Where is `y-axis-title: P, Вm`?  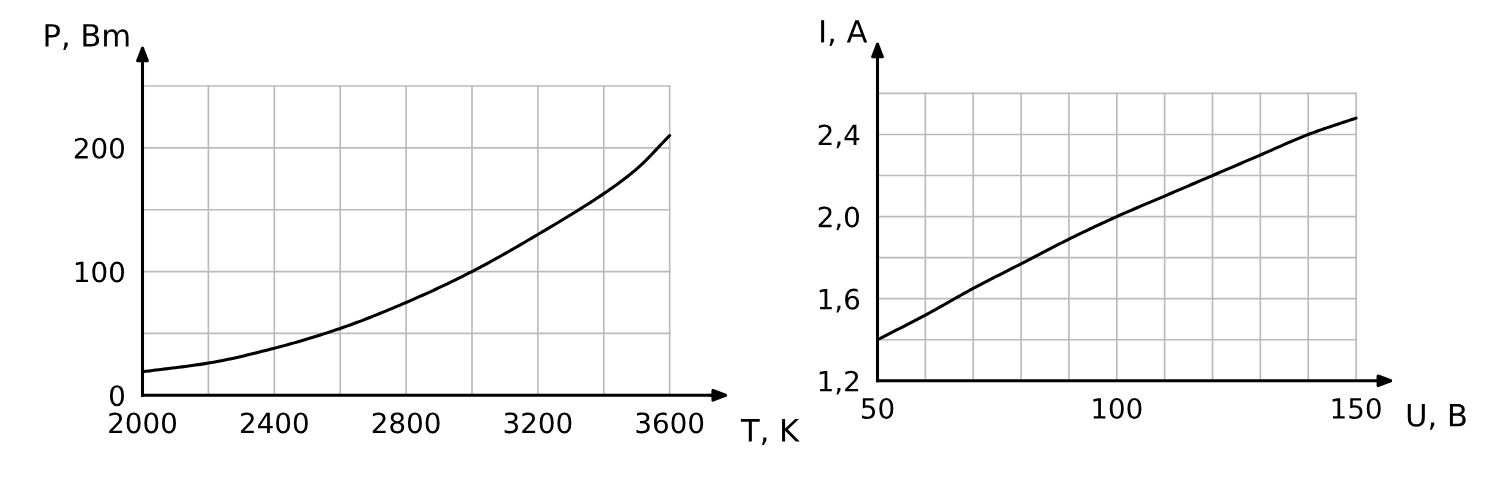 y-axis-title: P, Вm is located at coordinates (87, 37).